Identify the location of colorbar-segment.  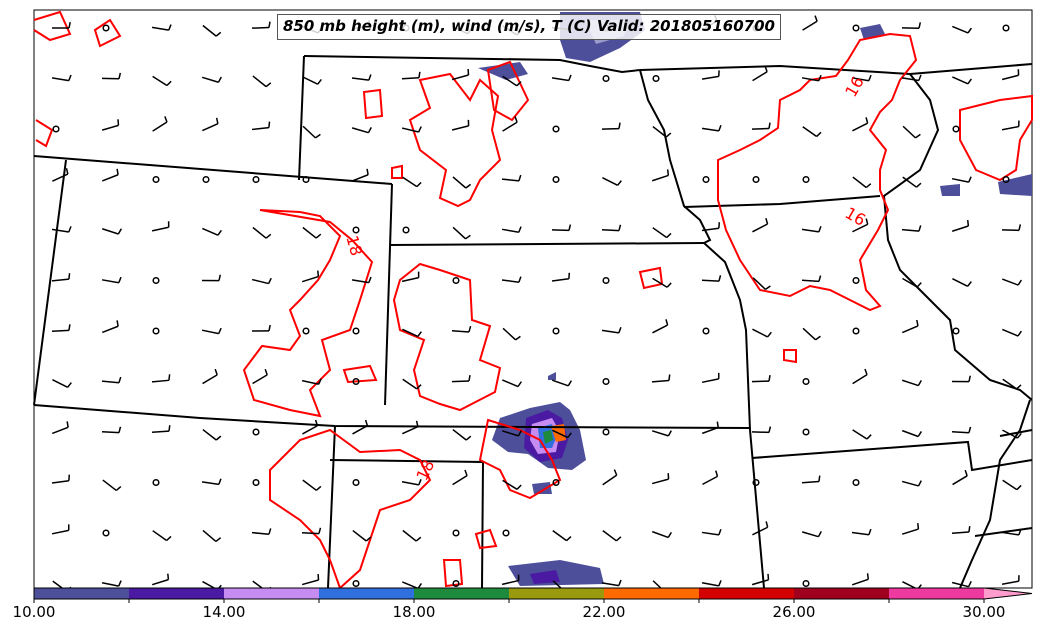
(936, 593).